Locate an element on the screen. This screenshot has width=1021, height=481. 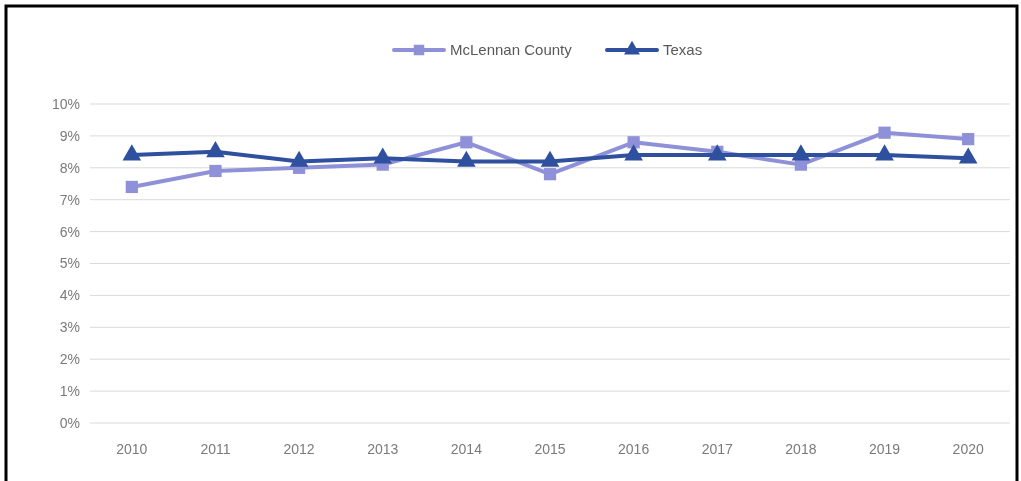
x-tick-label: 2017 is located at coordinates (717, 449).